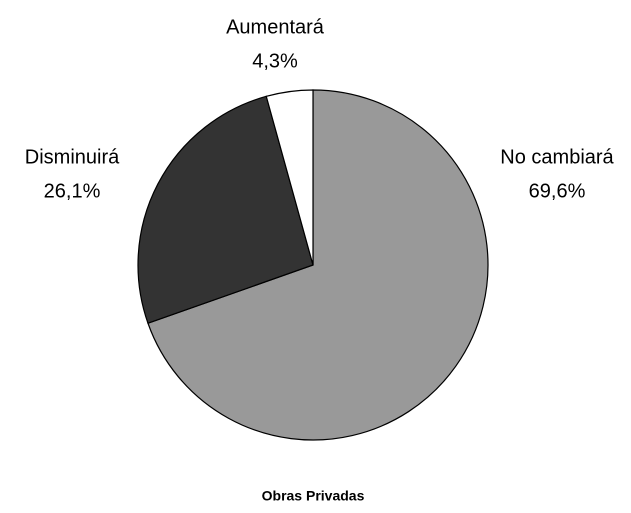 Image resolution: width=631 pixels, height=513 pixels. What do you see at coordinates (72, 157) in the screenshot?
I see `slice-label: Disminuirá` at bounding box center [72, 157].